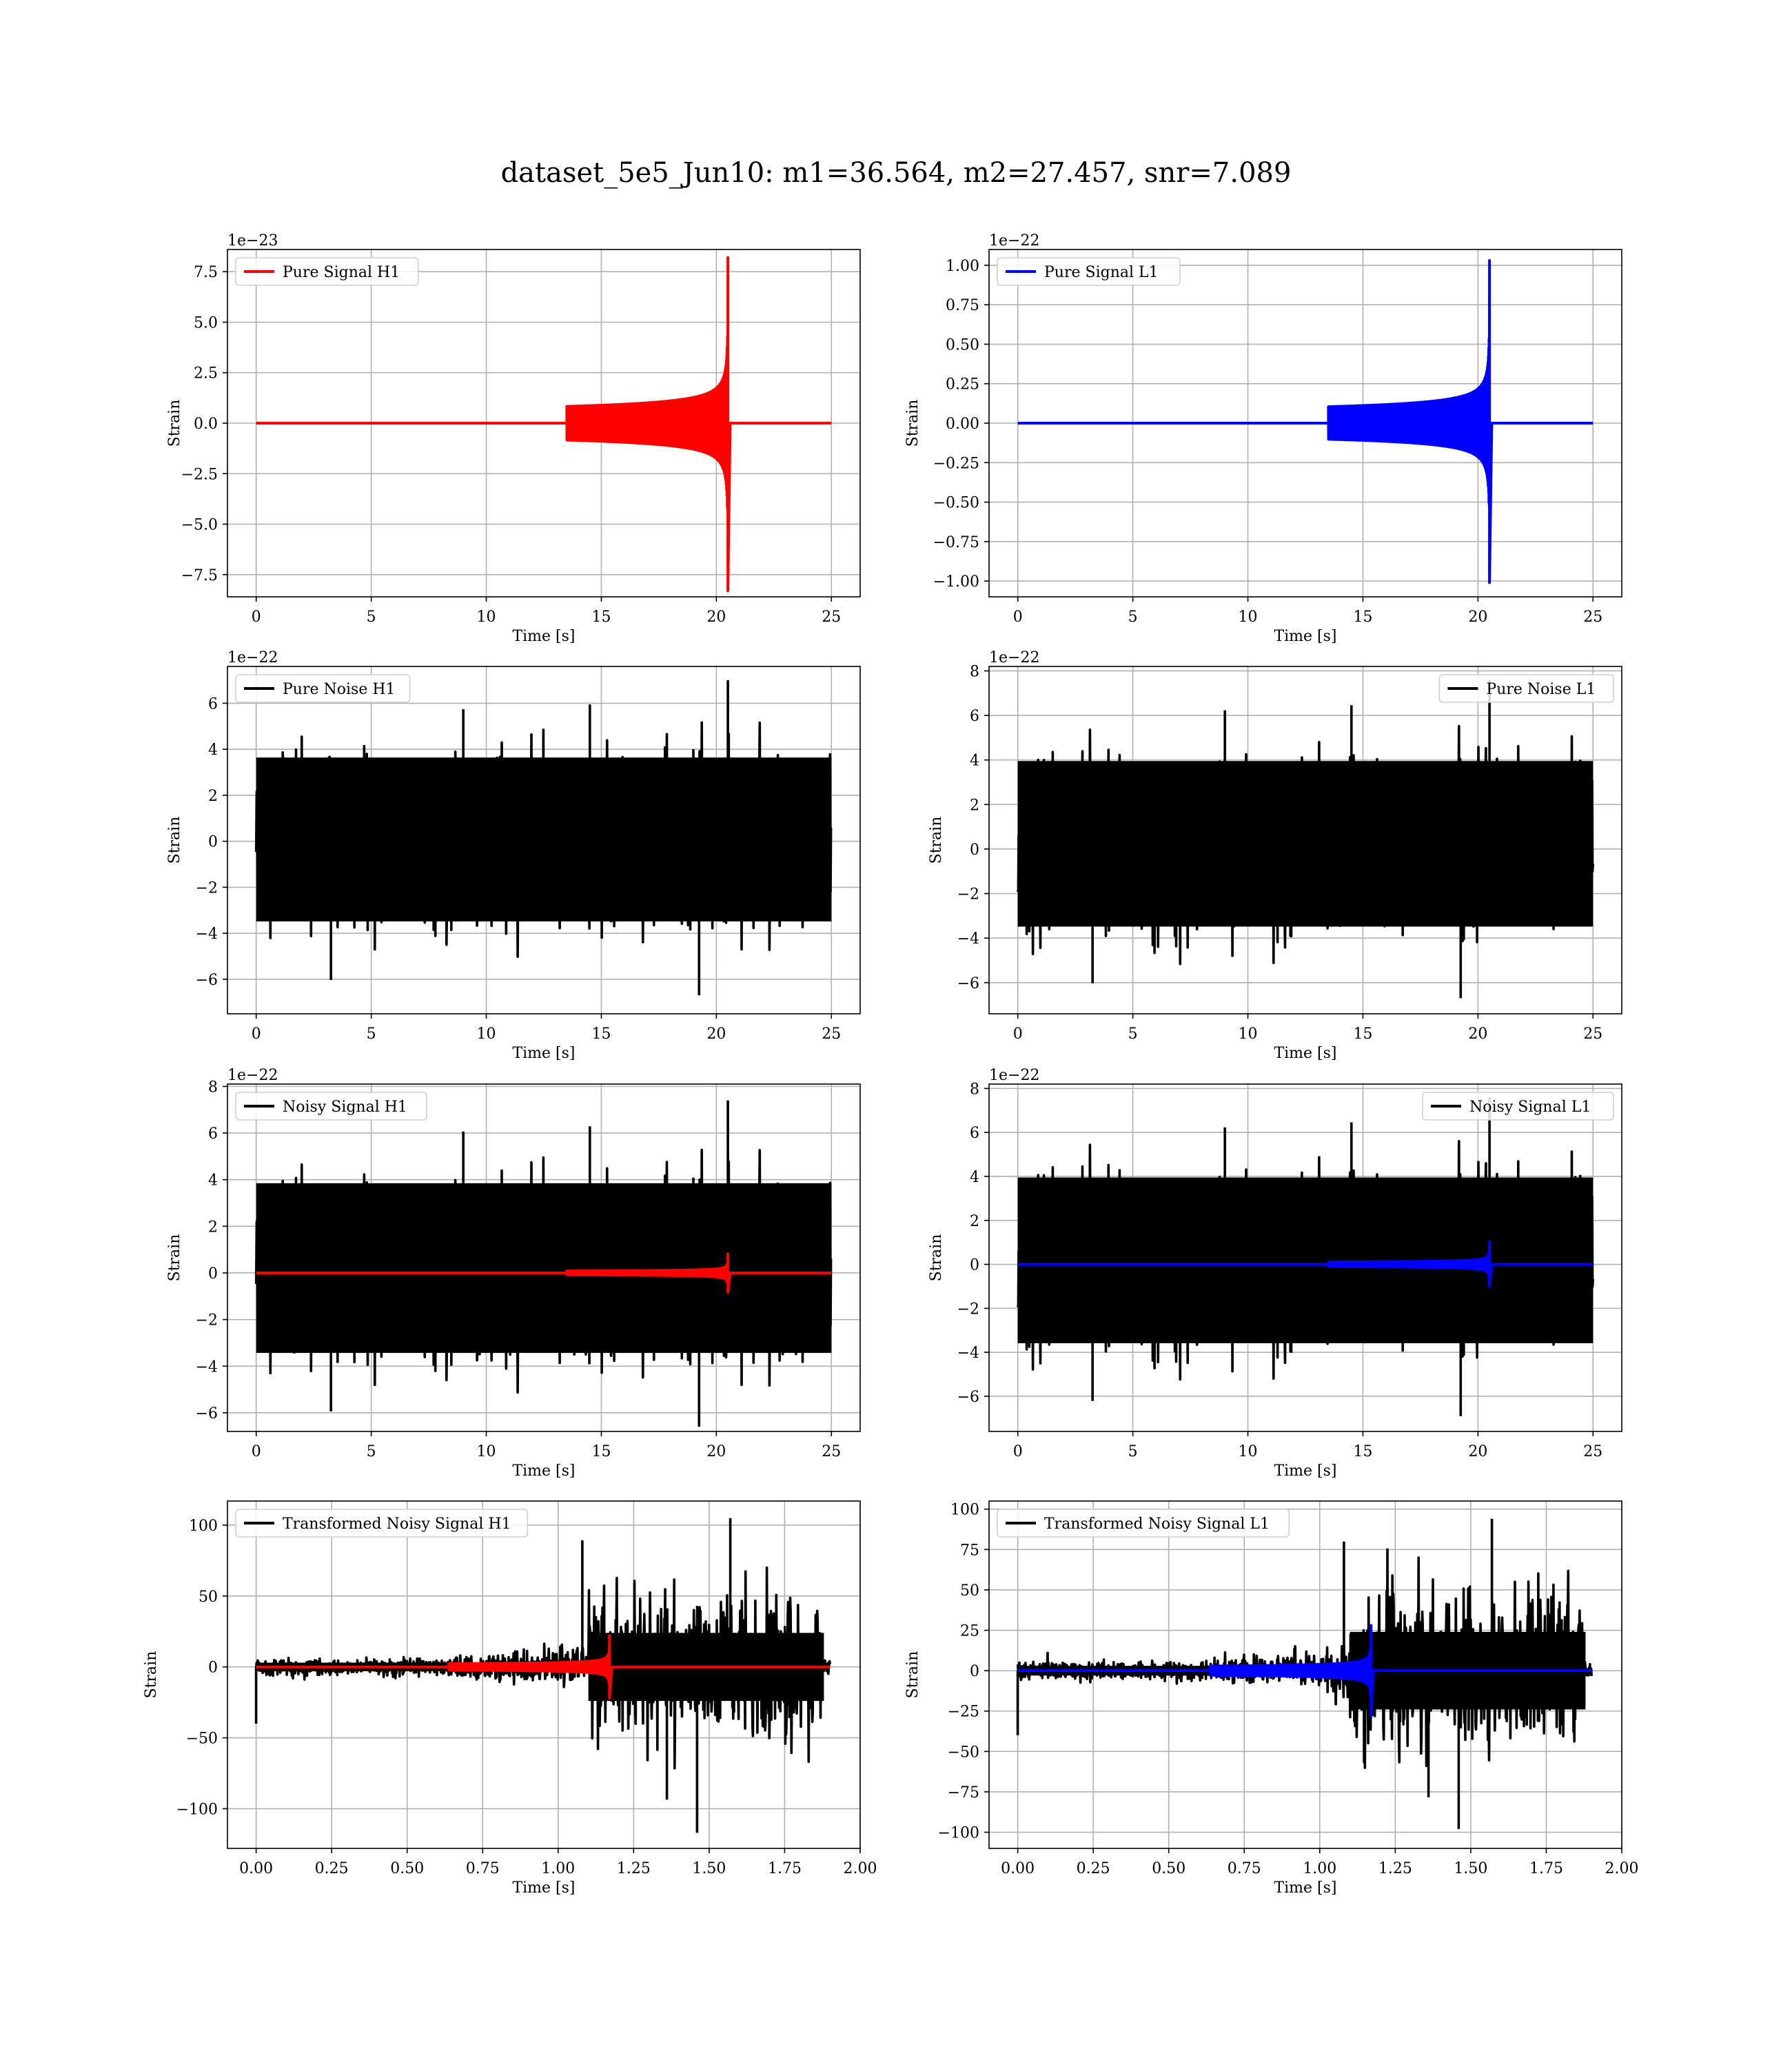  I want to click on legend: Noisy Signal L1, so click(1518, 1106).